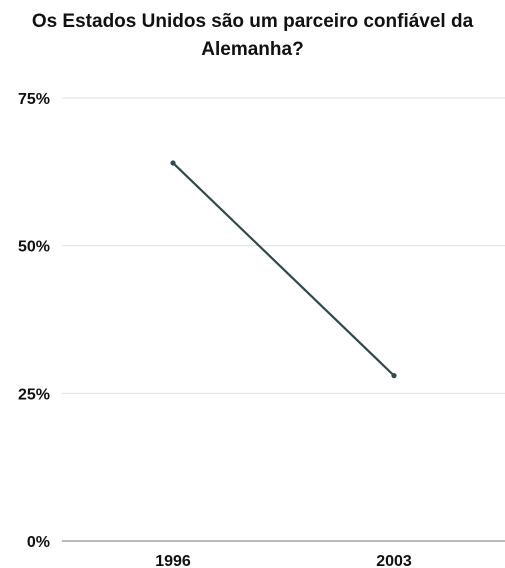 This screenshot has width=505, height=568. What do you see at coordinates (34, 247) in the screenshot?
I see `y-tick-label: 50%` at bounding box center [34, 247].